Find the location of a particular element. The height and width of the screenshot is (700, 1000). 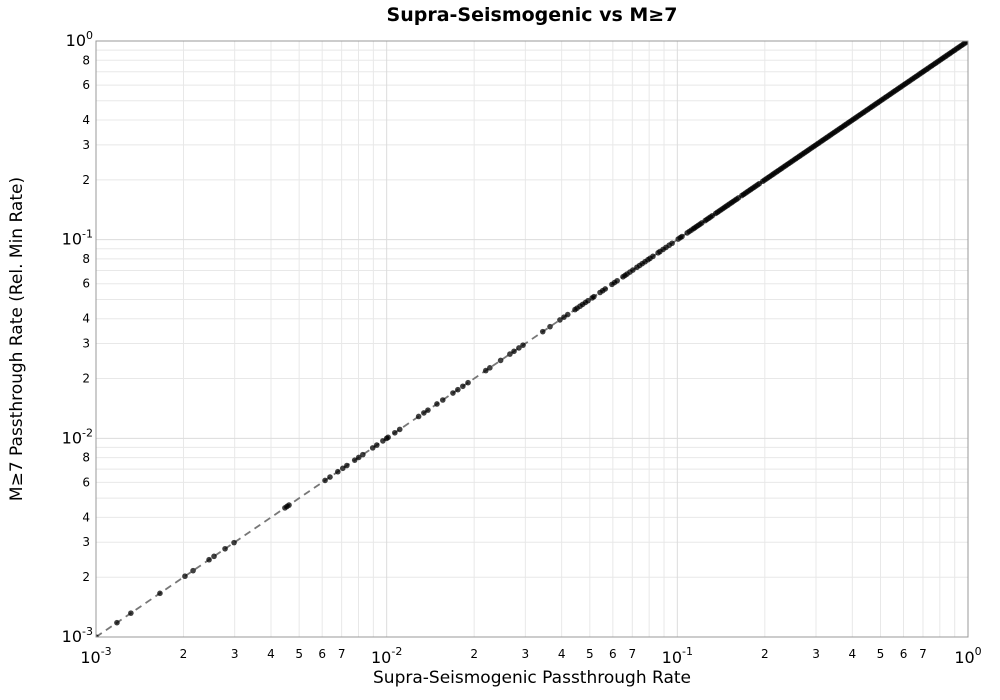

x-major-tick-label: 10⁻³ is located at coordinates (95, 656).